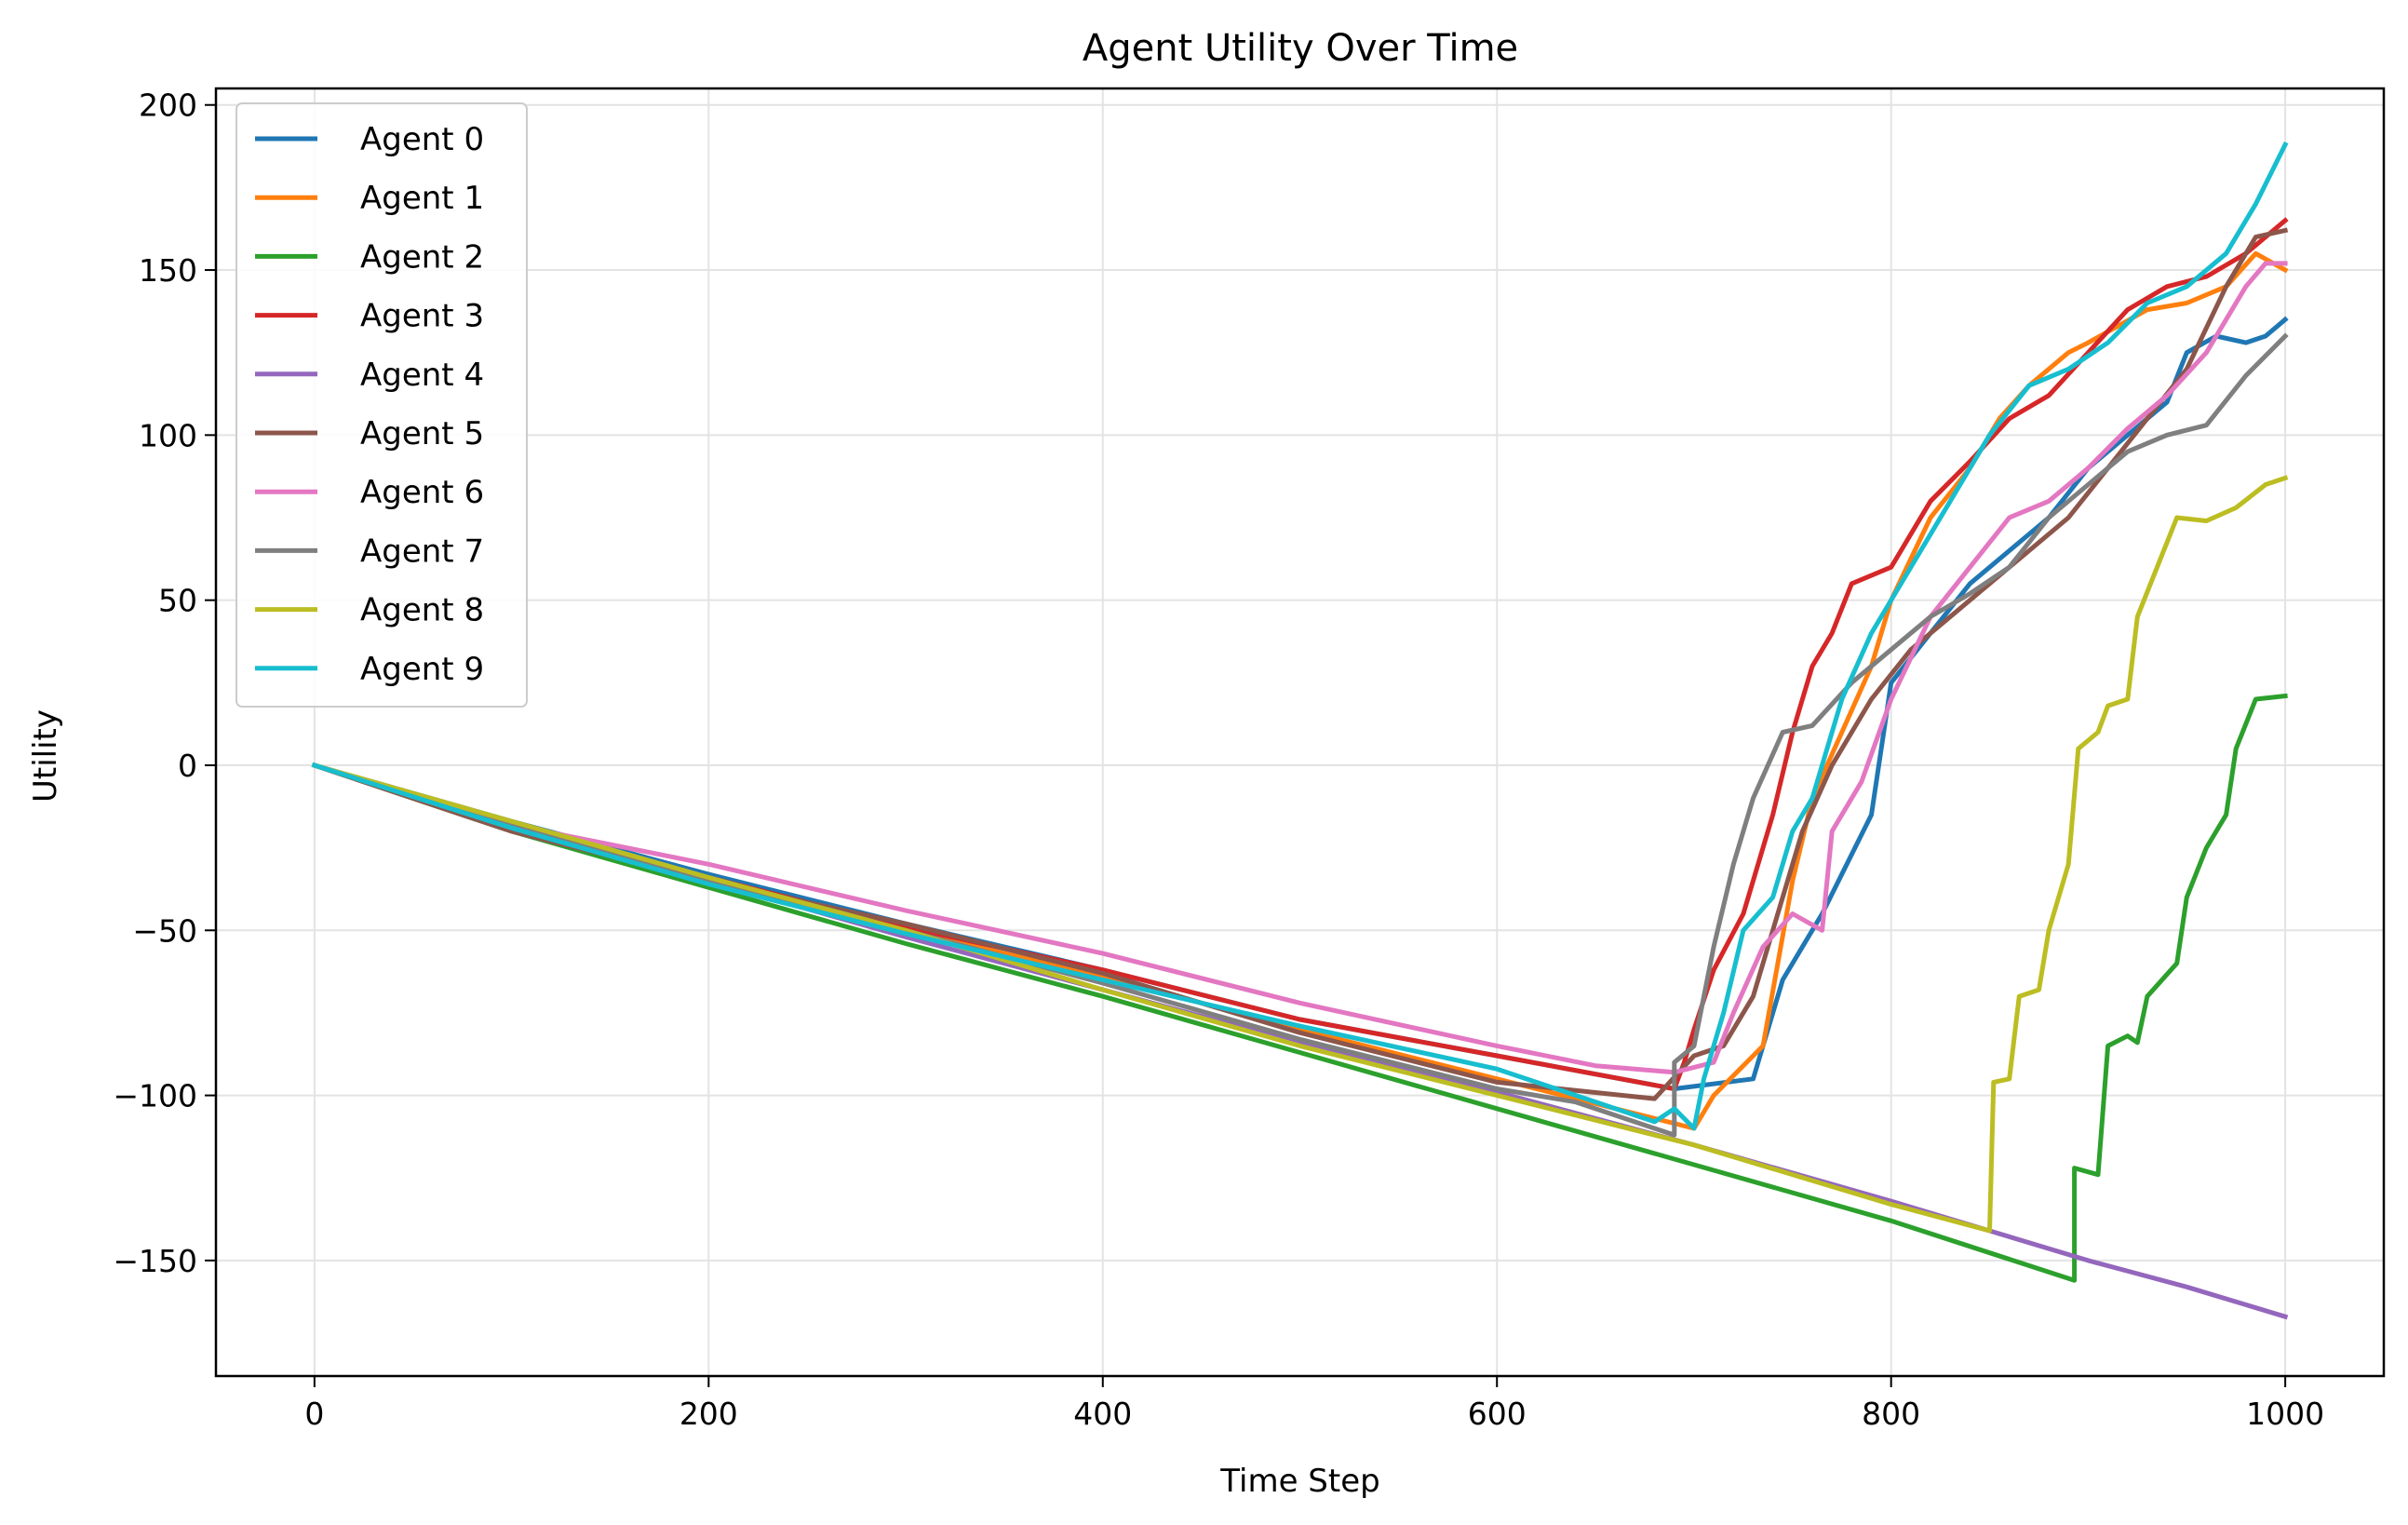  I want to click on y-tick-label: 50, so click(177, 601).